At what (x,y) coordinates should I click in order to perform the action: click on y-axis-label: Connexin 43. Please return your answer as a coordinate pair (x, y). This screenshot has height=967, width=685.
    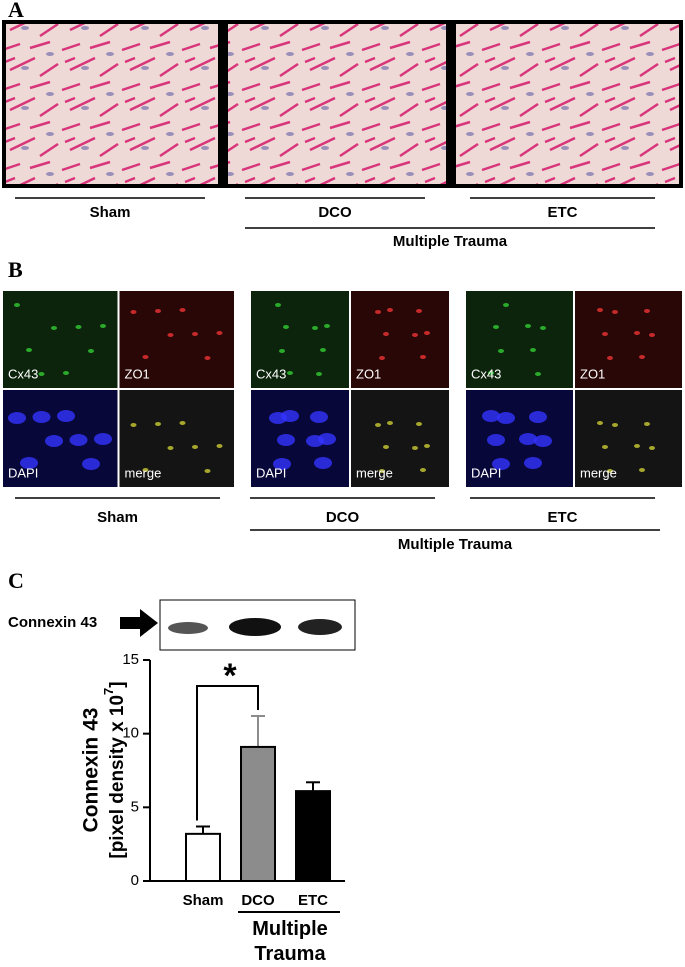
    Looking at the image, I should click on (91, 770).